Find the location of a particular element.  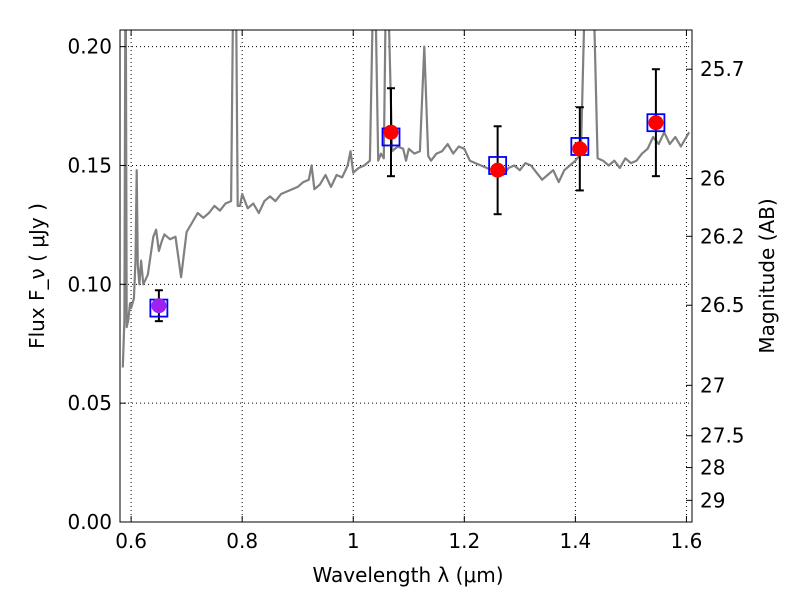

x-tick-label: 0.8 is located at coordinates (242, 541).